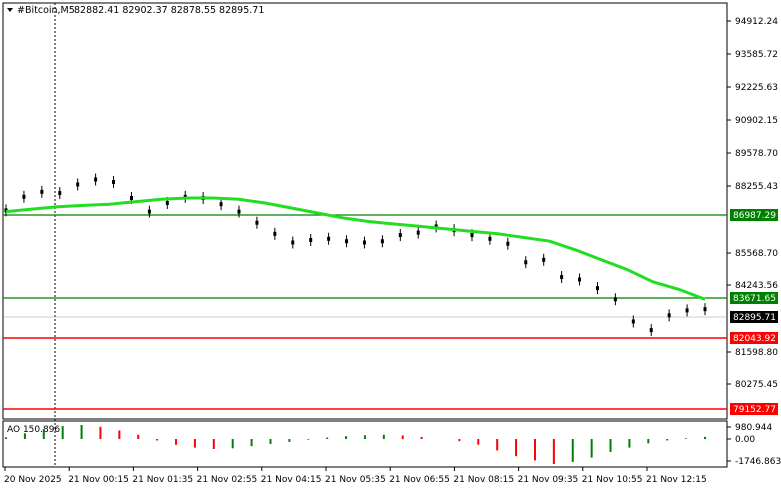 Image resolution: width=781 pixels, height=492 pixels. What do you see at coordinates (756, 88) in the screenshot?
I see `price-tick-label: 92225.63` at bounding box center [756, 88].